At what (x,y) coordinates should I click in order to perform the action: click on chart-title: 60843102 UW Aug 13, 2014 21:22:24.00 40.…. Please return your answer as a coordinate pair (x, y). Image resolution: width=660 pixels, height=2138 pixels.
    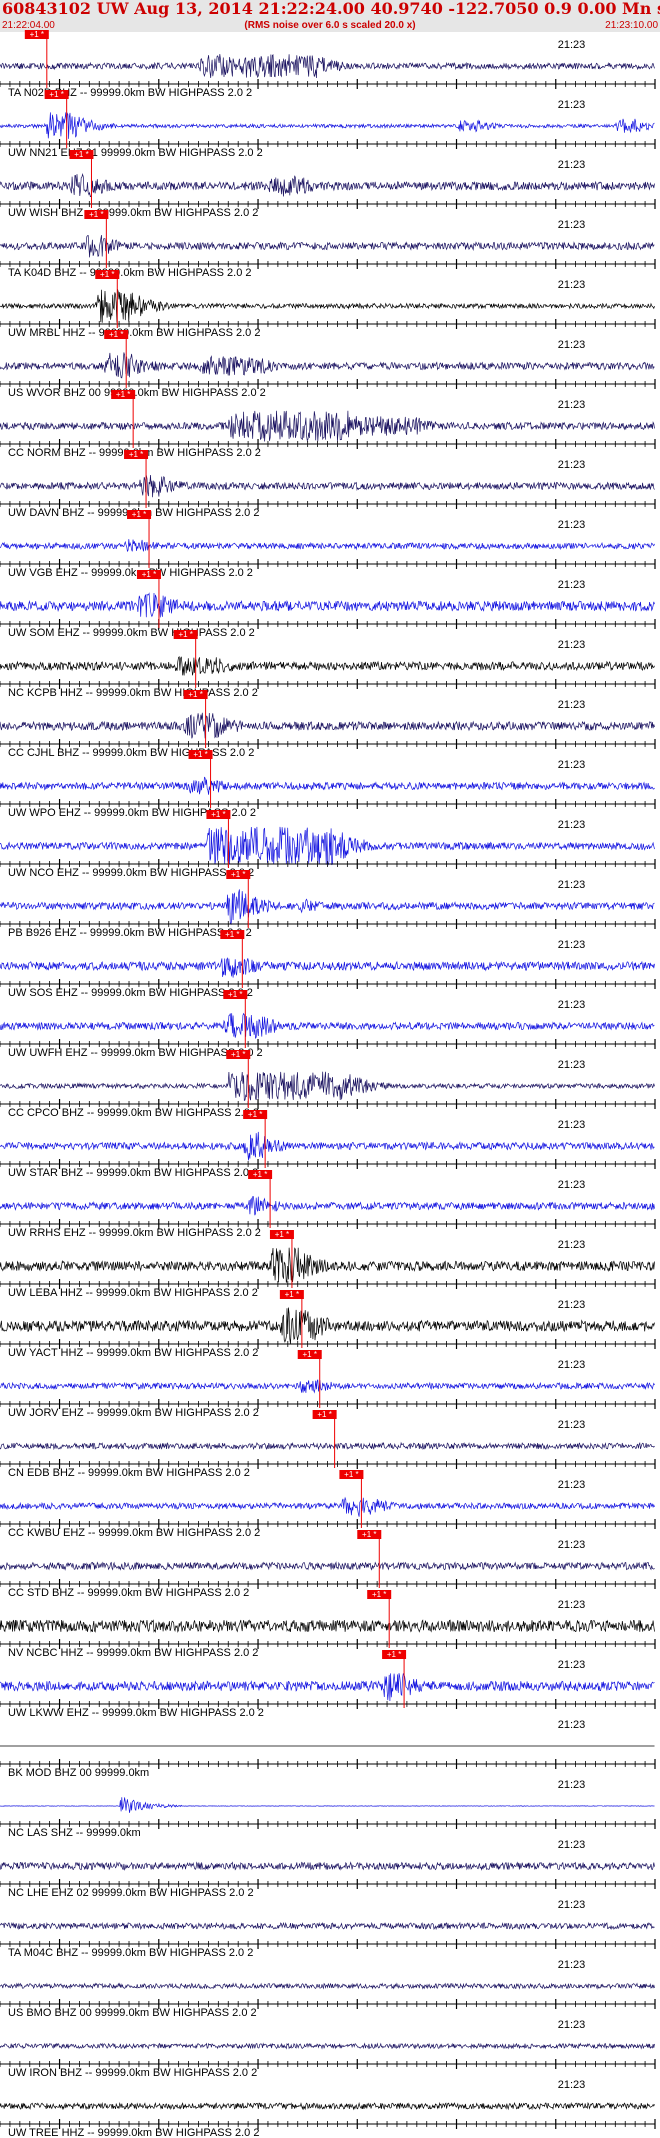
    Looking at the image, I should click on (331, 9).